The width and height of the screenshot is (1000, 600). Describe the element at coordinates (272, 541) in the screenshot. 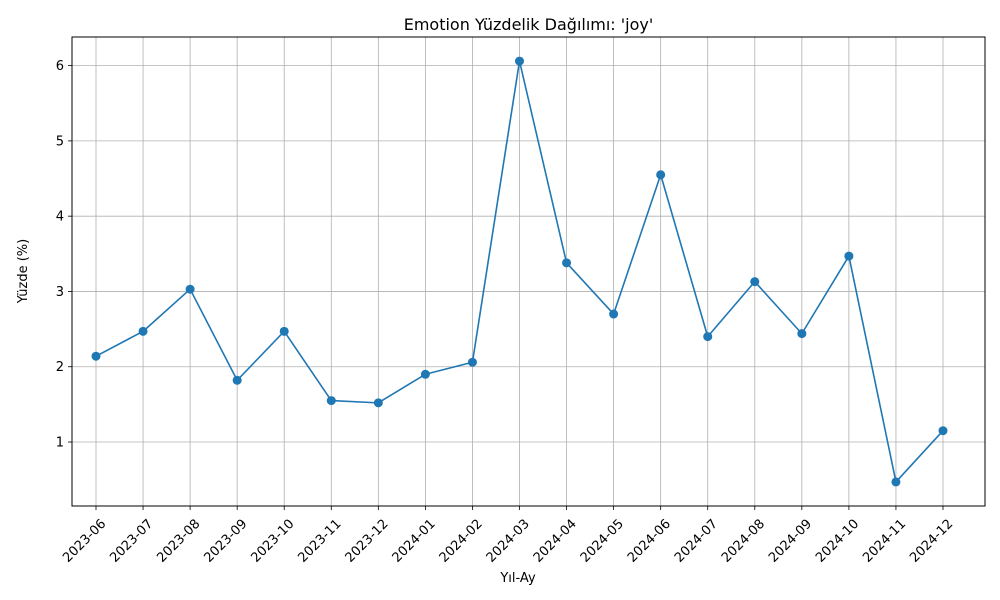

I see `x-tick-label: 2023-10` at that location.